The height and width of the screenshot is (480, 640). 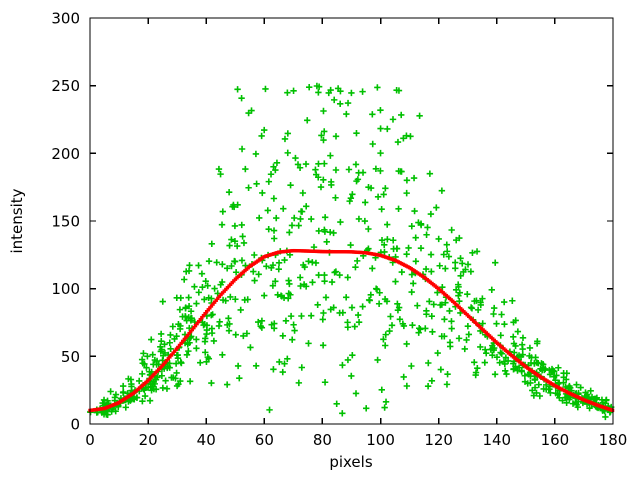 What do you see at coordinates (438, 440) in the screenshot?
I see `x-tick-label: 120` at bounding box center [438, 440].